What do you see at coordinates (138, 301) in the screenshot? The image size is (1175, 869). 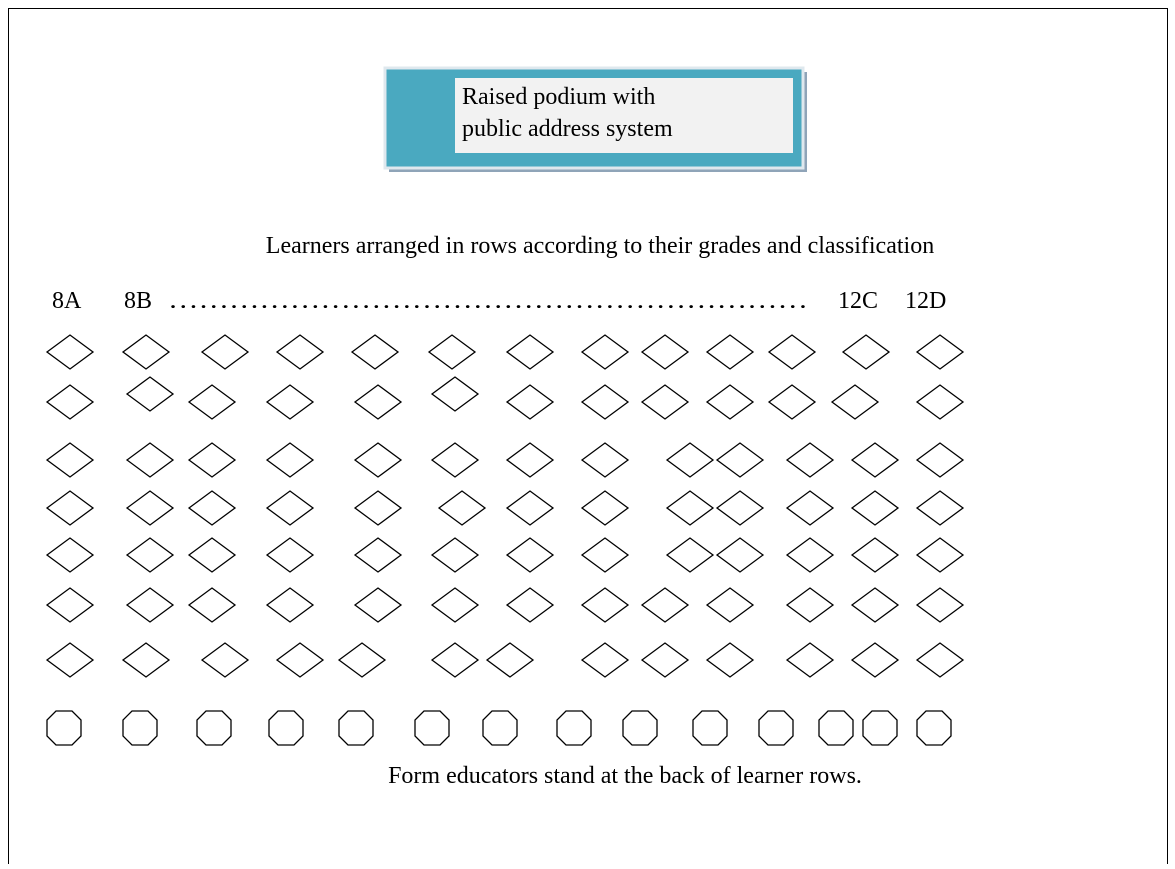 I see `class-label: 8B` at bounding box center [138, 301].